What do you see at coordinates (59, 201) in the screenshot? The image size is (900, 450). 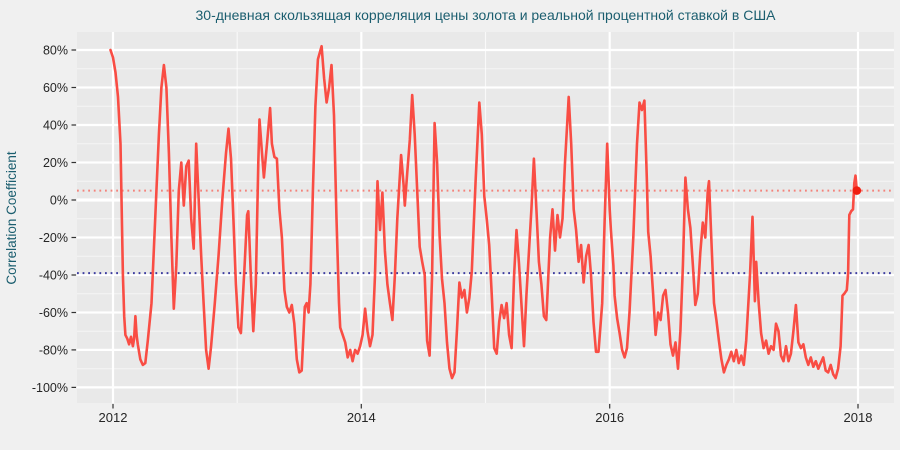 I see `y-tick-label: 0%` at bounding box center [59, 201].